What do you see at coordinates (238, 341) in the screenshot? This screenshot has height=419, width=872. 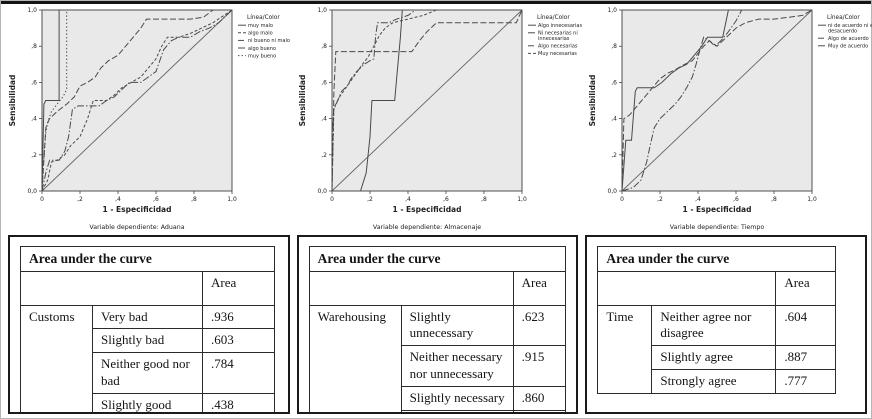 I see `area-value-cell: .603` at bounding box center [238, 341].